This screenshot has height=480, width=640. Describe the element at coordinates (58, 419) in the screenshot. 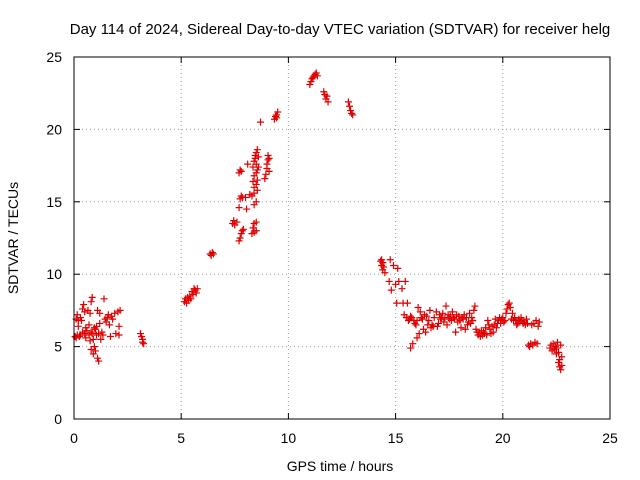

I see `y-tick-label: 0` at that location.